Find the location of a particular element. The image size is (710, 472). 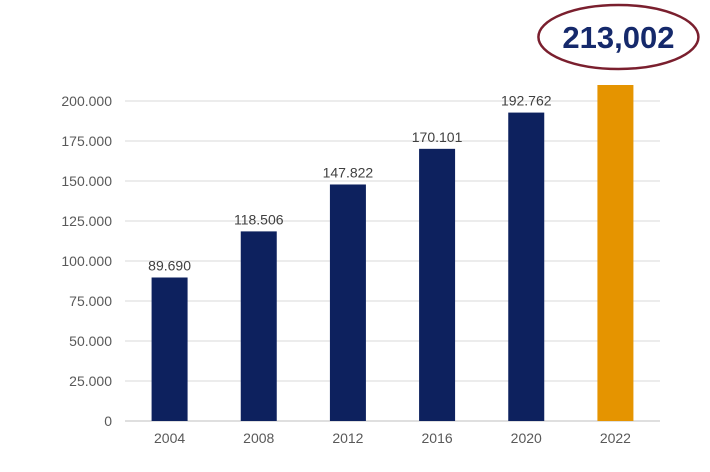

data-label: 192.762 is located at coordinates (526, 101).